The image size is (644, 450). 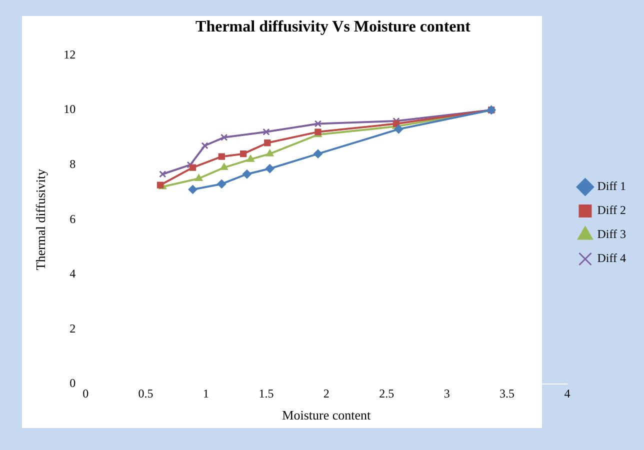 What do you see at coordinates (567, 393) in the screenshot?
I see `x-tick-label: 4` at bounding box center [567, 393].